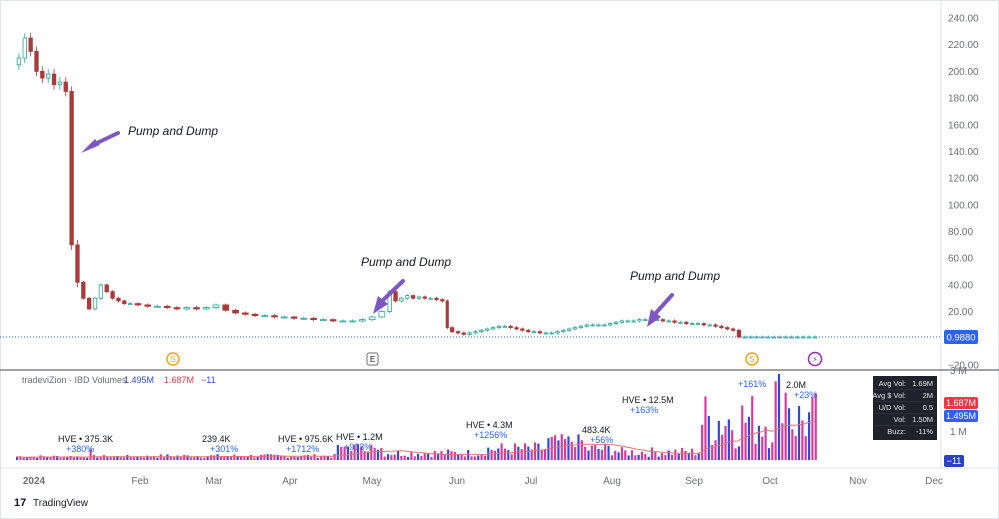 The height and width of the screenshot is (519, 999). I want to click on volume-label: HVE • 975.6K, so click(305, 439).